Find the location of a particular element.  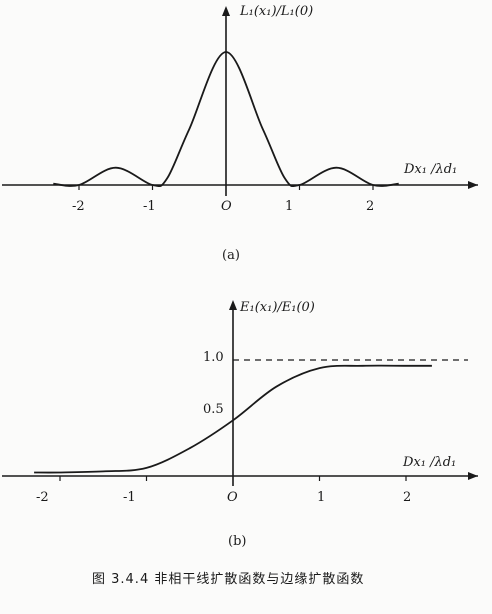

panel-a-x-axis-arrow is located at coordinates (473, 185).